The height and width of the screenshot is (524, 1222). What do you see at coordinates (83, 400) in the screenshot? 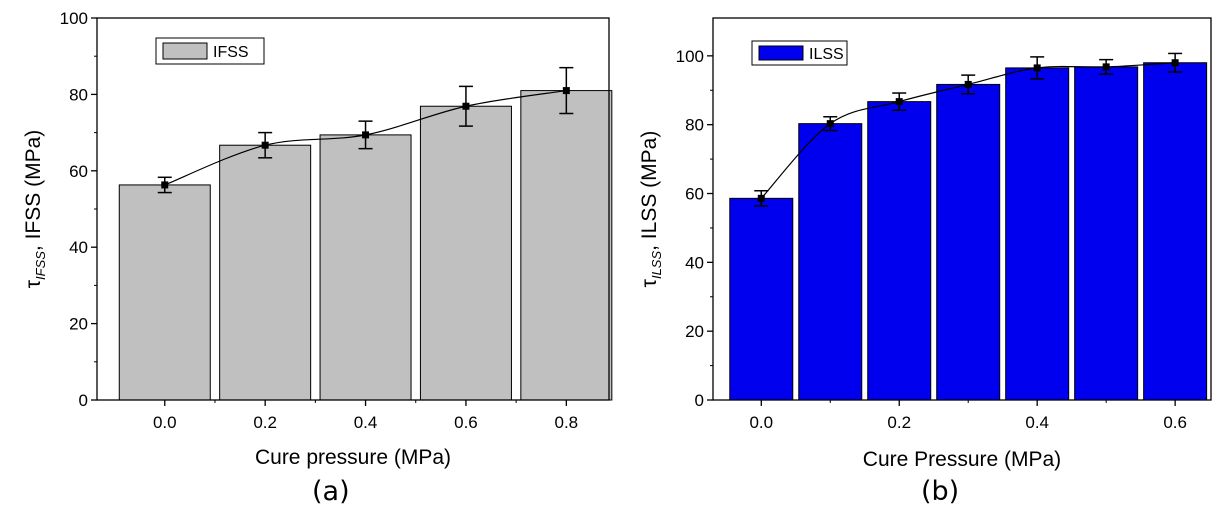
I see `chart-a-y-tick-label: 0` at bounding box center [83, 400].